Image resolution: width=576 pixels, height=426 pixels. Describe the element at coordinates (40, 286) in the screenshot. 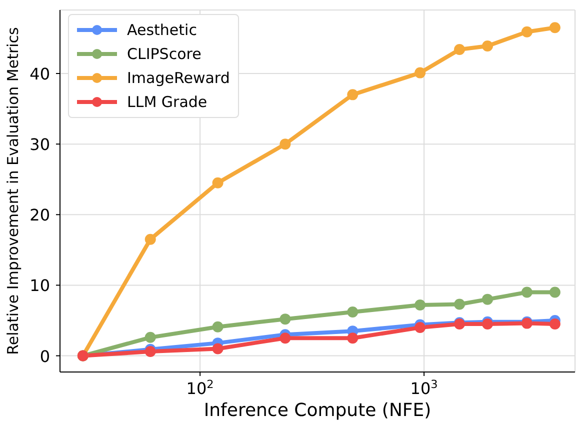

I see `y-tick-label: 10` at that location.